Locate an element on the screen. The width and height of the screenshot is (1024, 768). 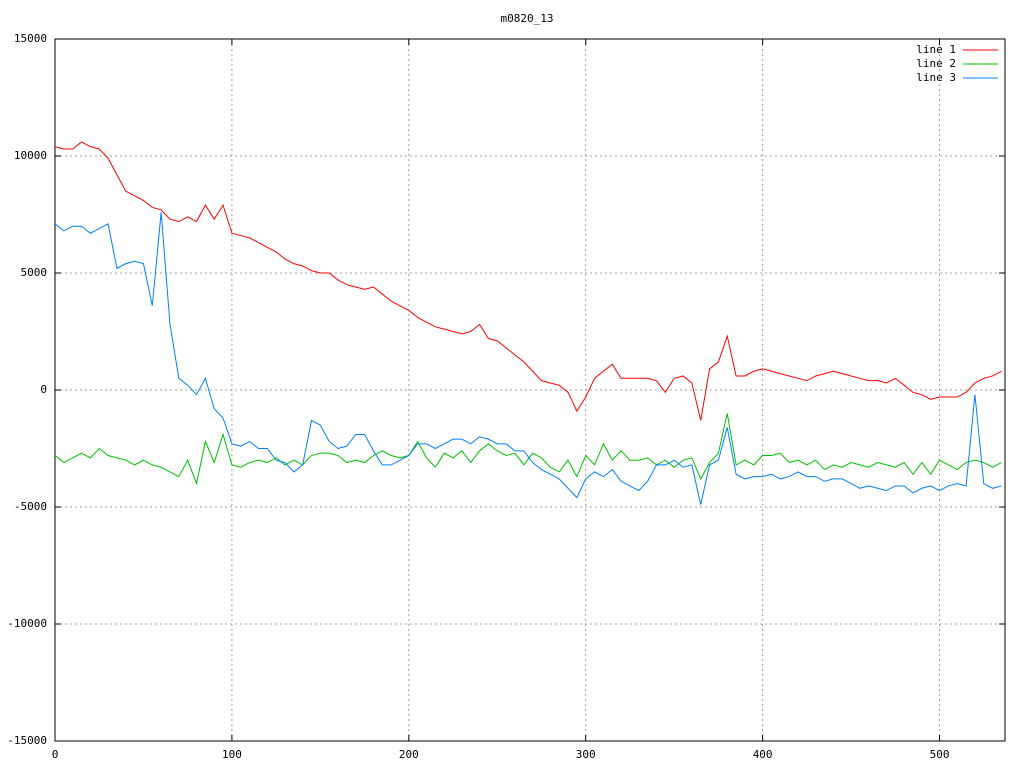
legend-label: line 1 is located at coordinates (936, 49).